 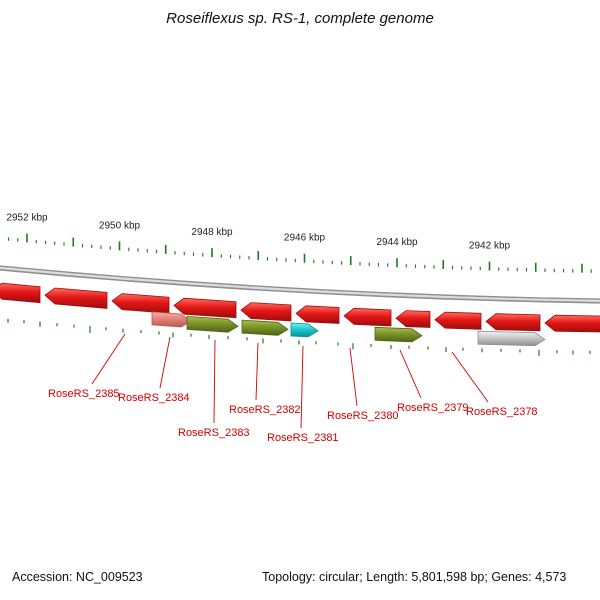 I want to click on scale-label: 2942 kbp, so click(x=490, y=246).